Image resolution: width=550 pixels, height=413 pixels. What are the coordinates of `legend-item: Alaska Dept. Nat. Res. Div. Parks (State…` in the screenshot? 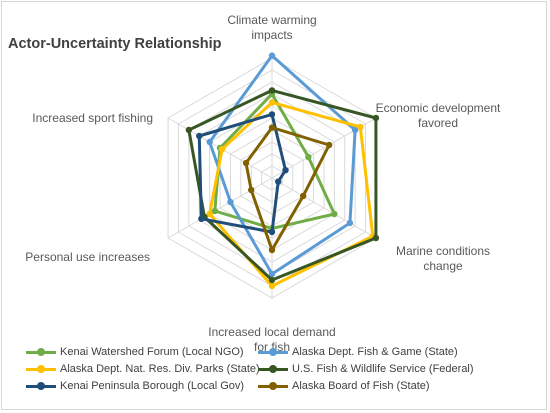 It's located at (143, 369).